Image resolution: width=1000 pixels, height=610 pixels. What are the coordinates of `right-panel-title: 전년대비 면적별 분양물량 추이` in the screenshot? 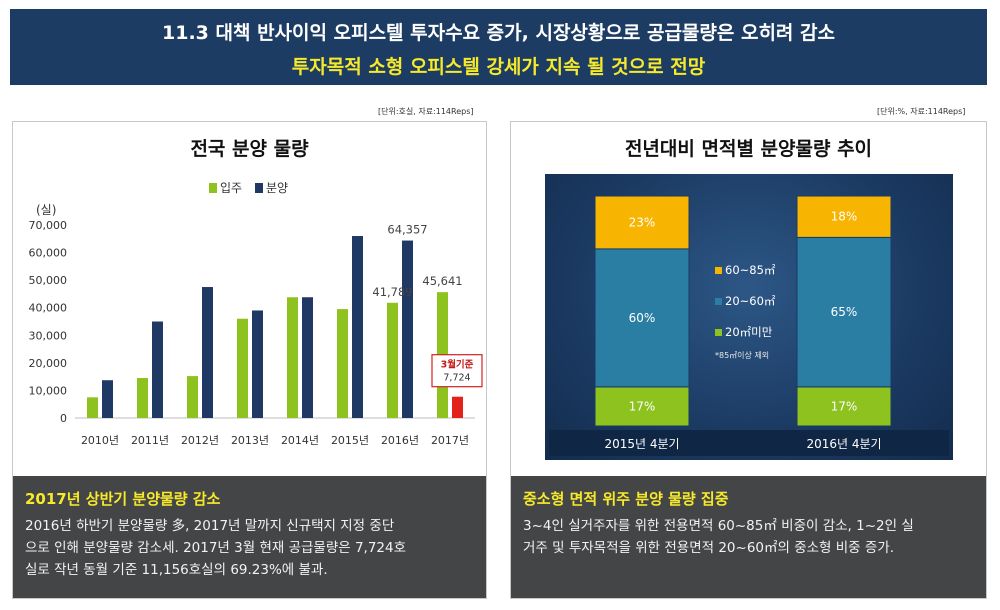 It's located at (748, 149).